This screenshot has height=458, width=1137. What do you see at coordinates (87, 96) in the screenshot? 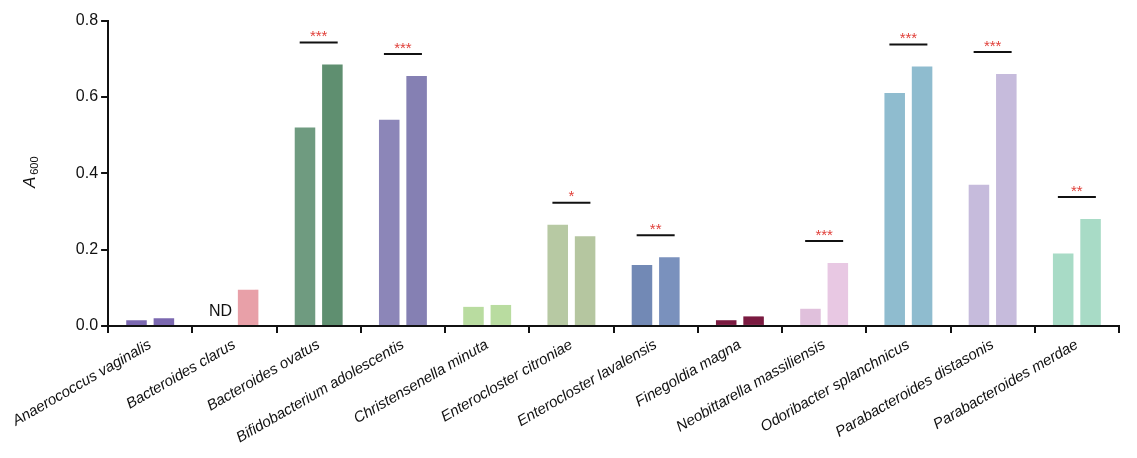
I see `y-tick-label: 0.6` at bounding box center [87, 96].